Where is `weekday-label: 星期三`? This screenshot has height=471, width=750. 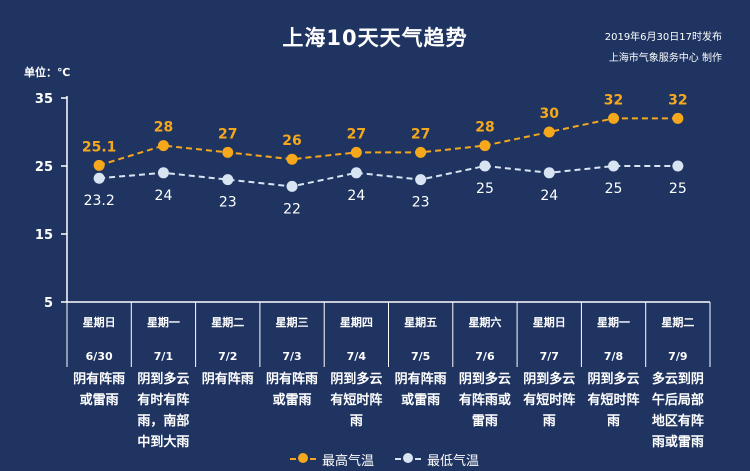
weekday-label: 星期三 is located at coordinates (292, 322).